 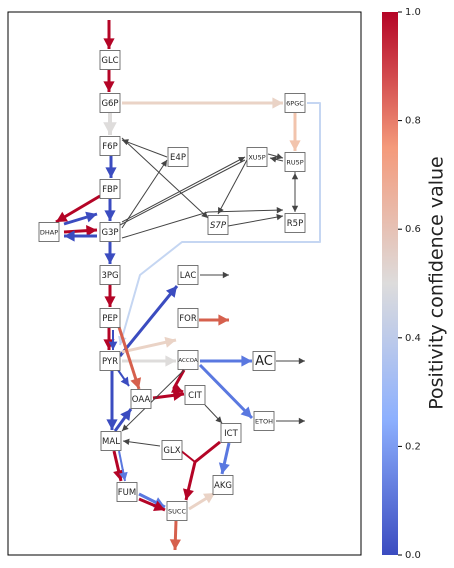 I want to click on node-label: FBP, so click(x=110, y=190).